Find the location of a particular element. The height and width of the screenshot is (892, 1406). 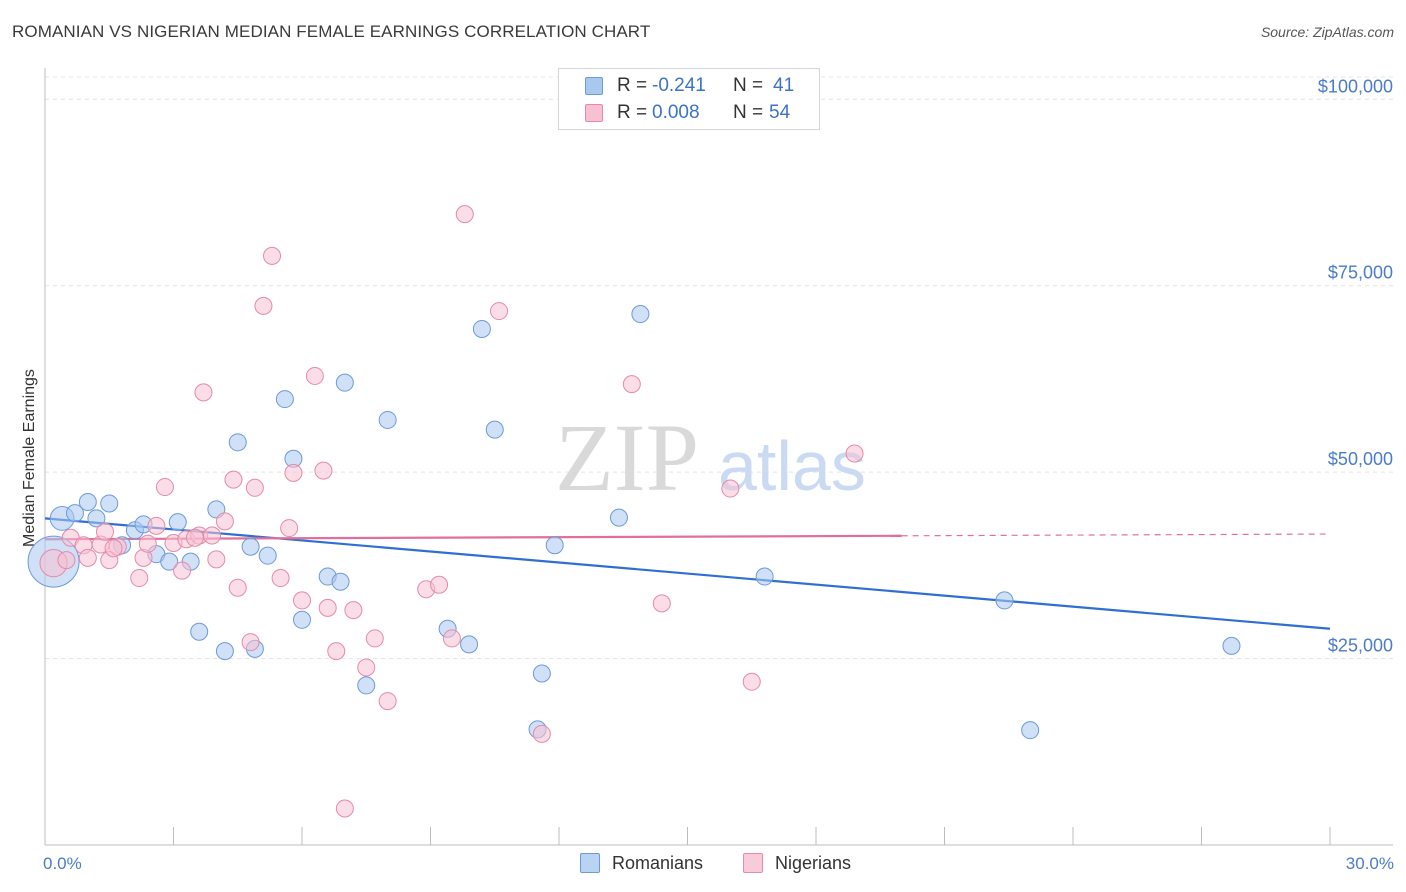

y-tick-label: $100,000 is located at coordinates (1355, 86).